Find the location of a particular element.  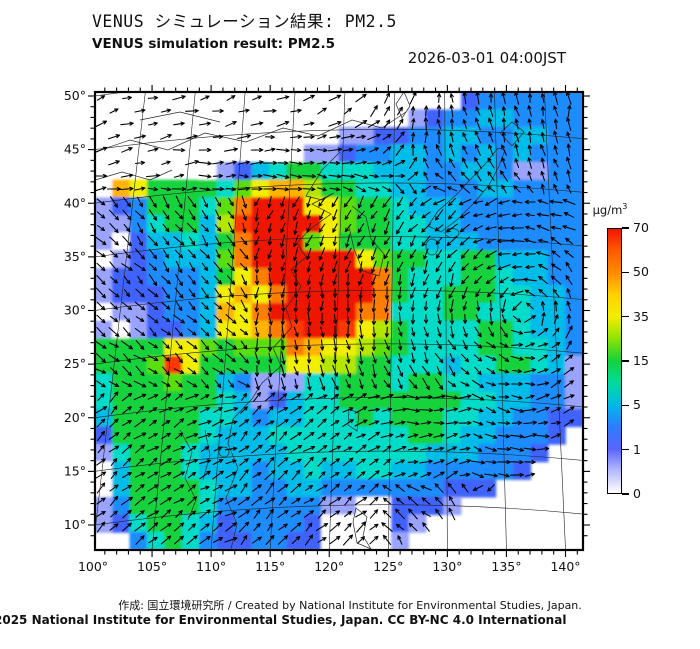

colorbar-tick-mark is located at coordinates (625, 449).